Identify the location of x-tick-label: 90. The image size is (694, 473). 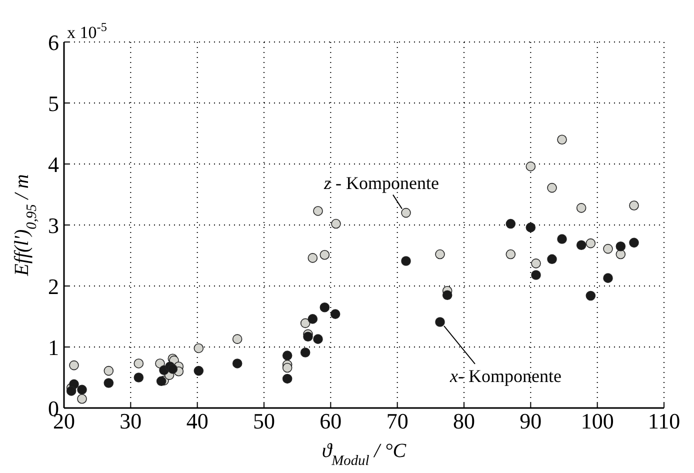
(531, 421).